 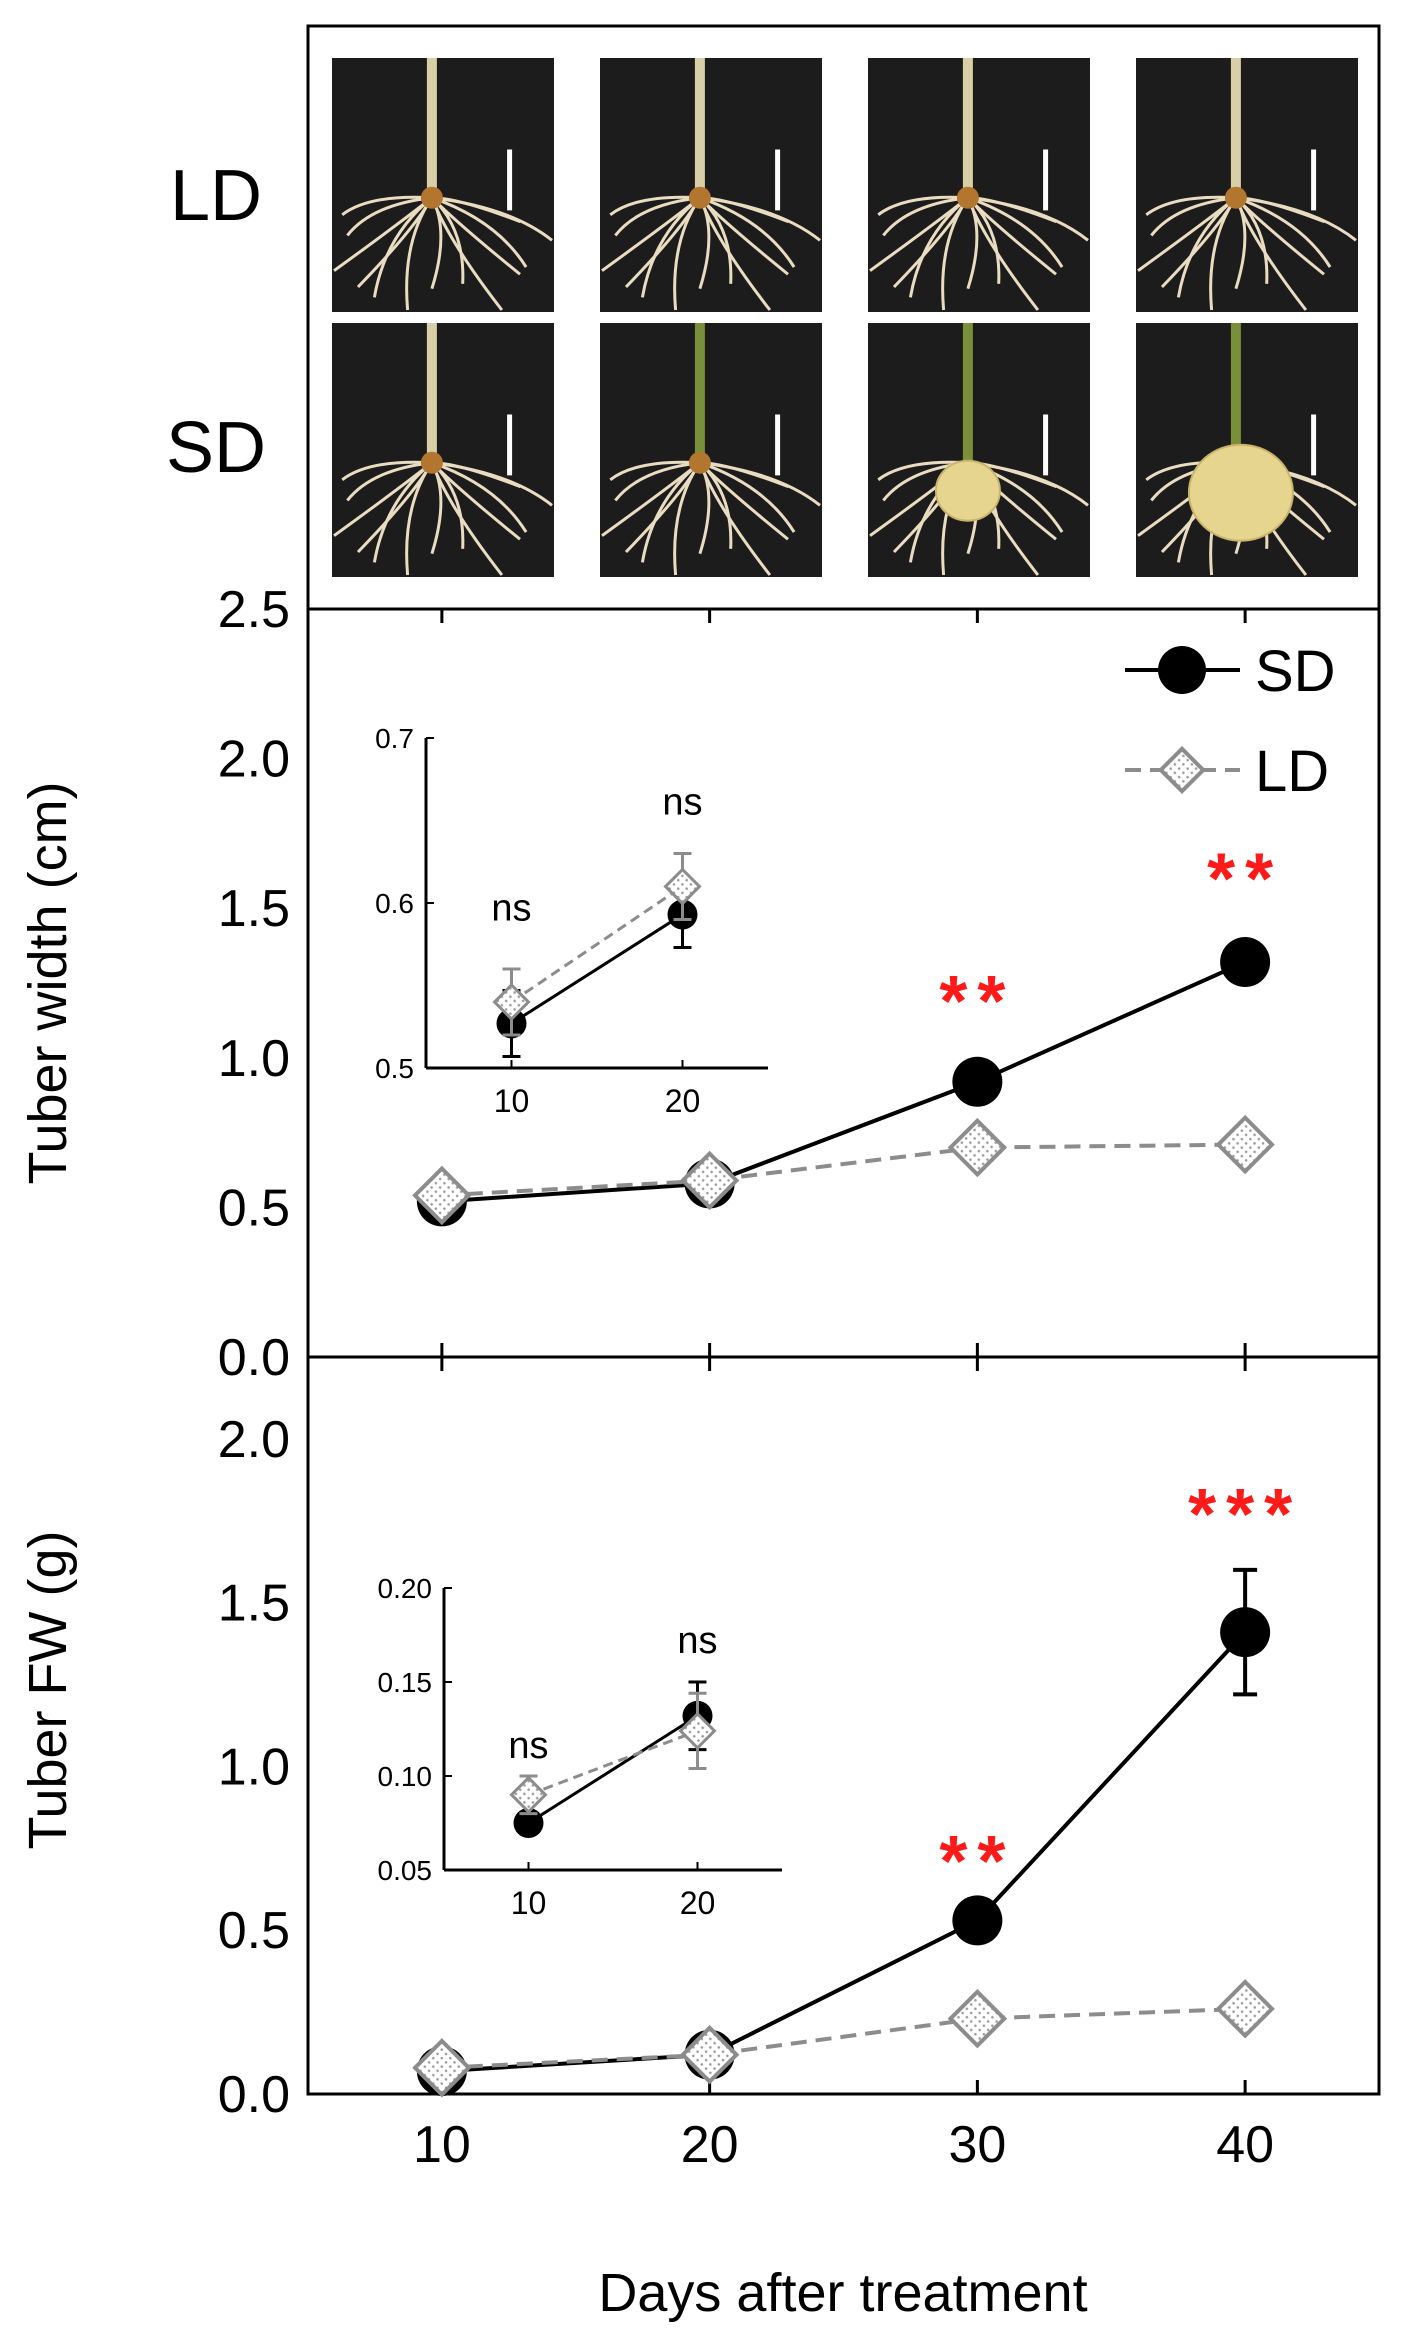 What do you see at coordinates (528, 1823) in the screenshot?
I see `inset-point-sd` at bounding box center [528, 1823].